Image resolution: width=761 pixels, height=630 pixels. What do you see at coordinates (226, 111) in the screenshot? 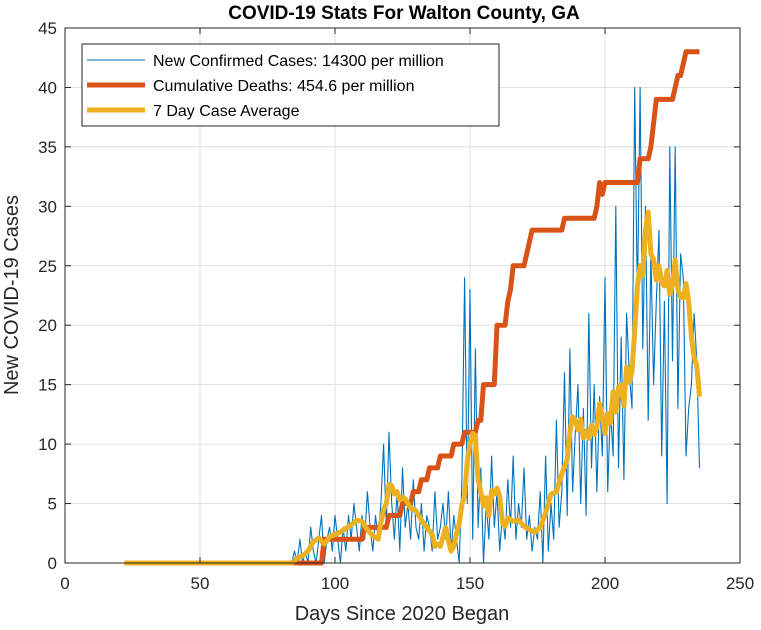
I see `legend-label-2: 7 Day Case Average` at bounding box center [226, 111].